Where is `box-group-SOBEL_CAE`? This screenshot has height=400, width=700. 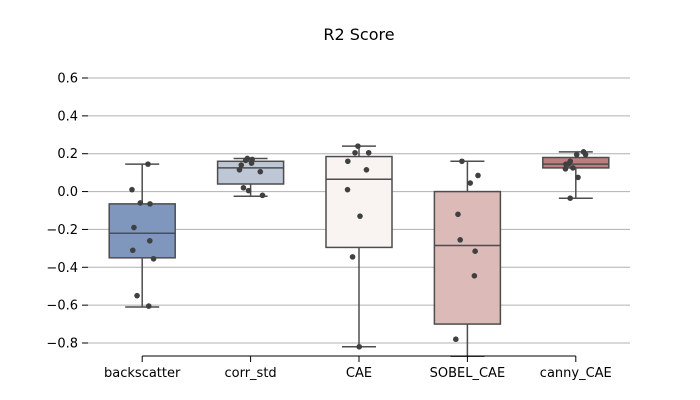 box-group-SOBEL_CAE is located at coordinates (467, 257).